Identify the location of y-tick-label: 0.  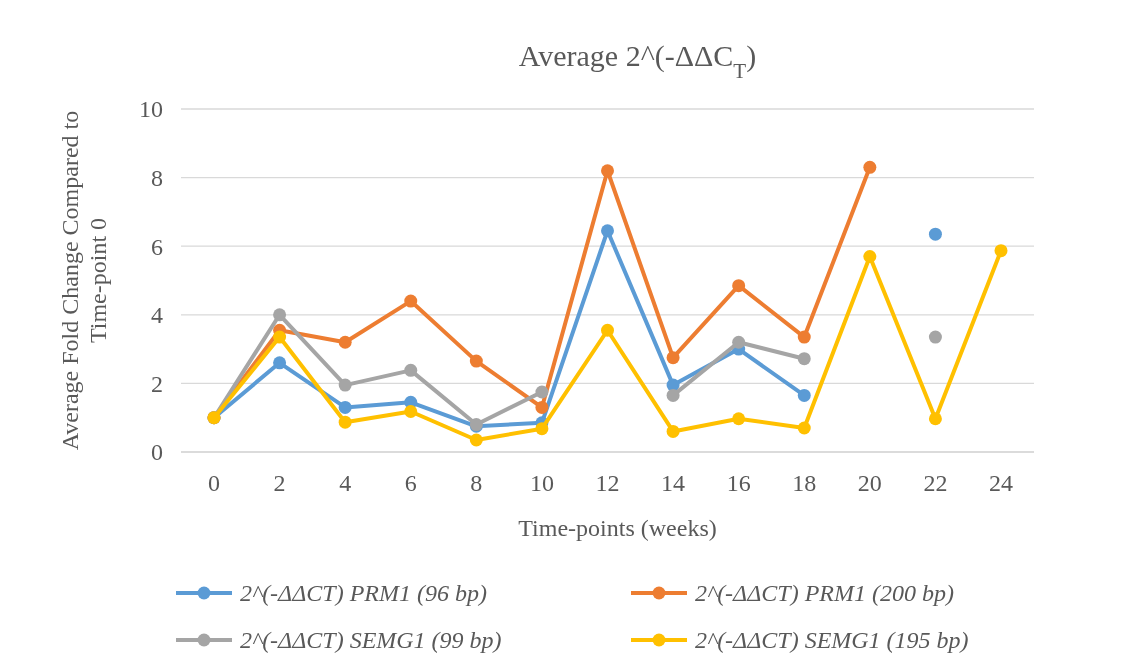
(157, 452).